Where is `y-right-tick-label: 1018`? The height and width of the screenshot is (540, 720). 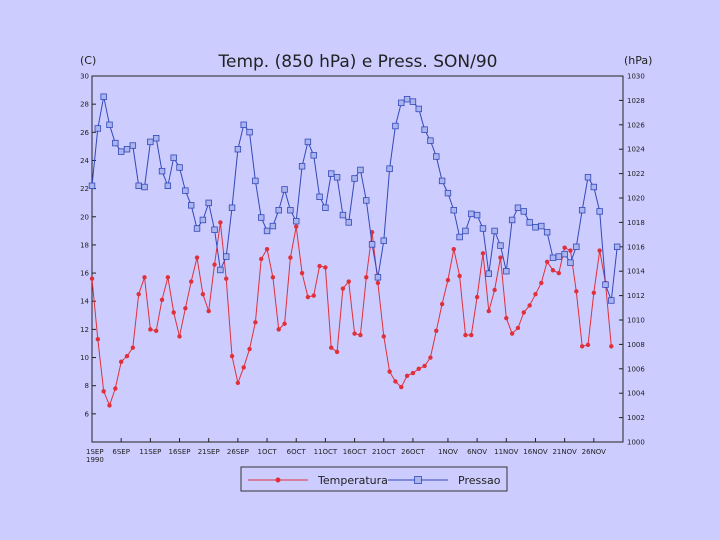
y-right-tick-label: 1018 is located at coordinates (636, 223).